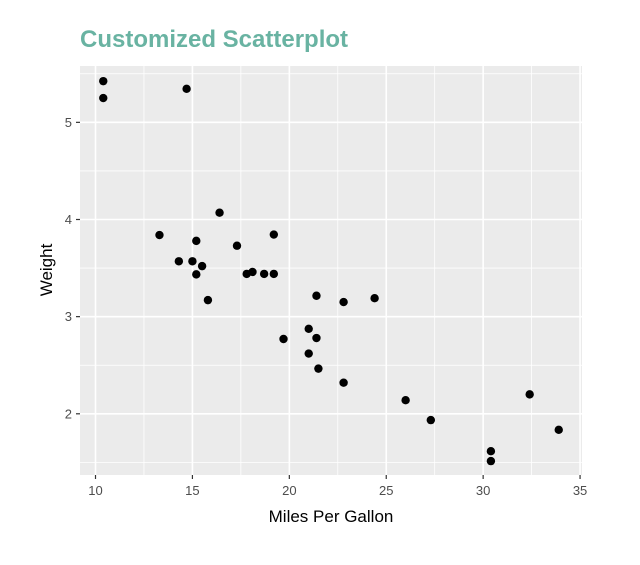 This screenshot has height=565, width=640. Describe the element at coordinates (337, 486) in the screenshot. I see `x-axis: 10 15 20 25 30 35` at that location.